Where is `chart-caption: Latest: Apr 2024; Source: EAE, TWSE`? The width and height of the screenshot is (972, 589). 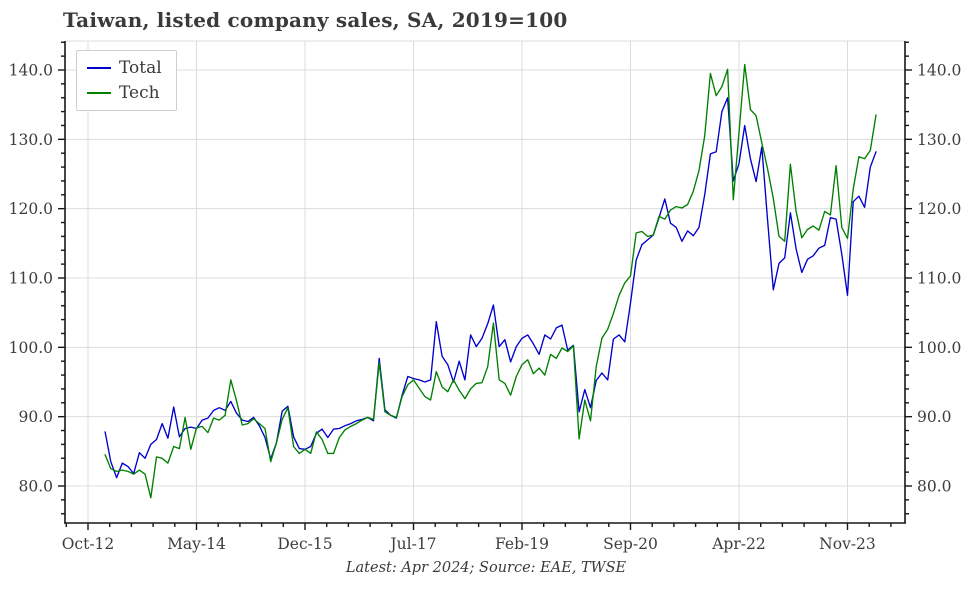 chart-caption: Latest: Apr 2024; Source: EAE, TWSE is located at coordinates (486, 568).